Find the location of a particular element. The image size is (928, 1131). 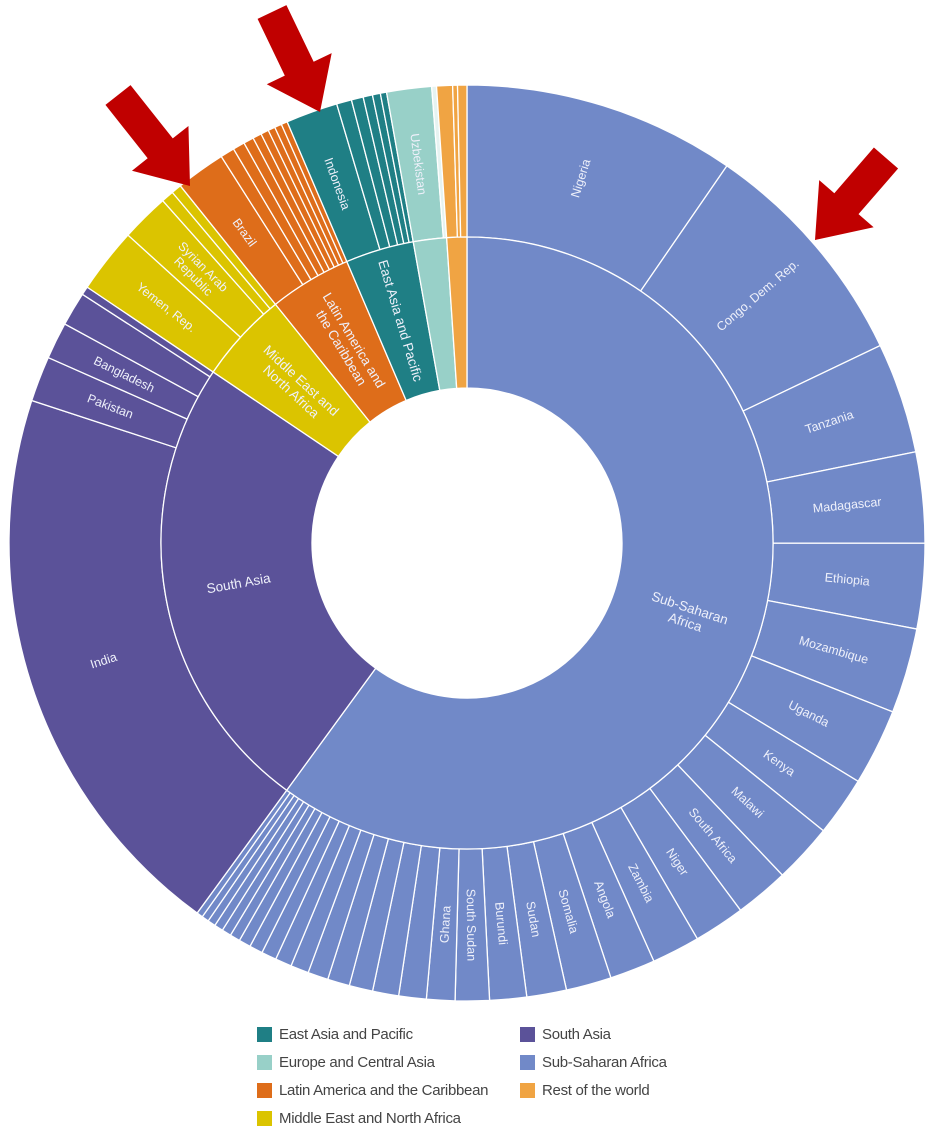

arrow-syria-icon is located at coordinates (148, 135).